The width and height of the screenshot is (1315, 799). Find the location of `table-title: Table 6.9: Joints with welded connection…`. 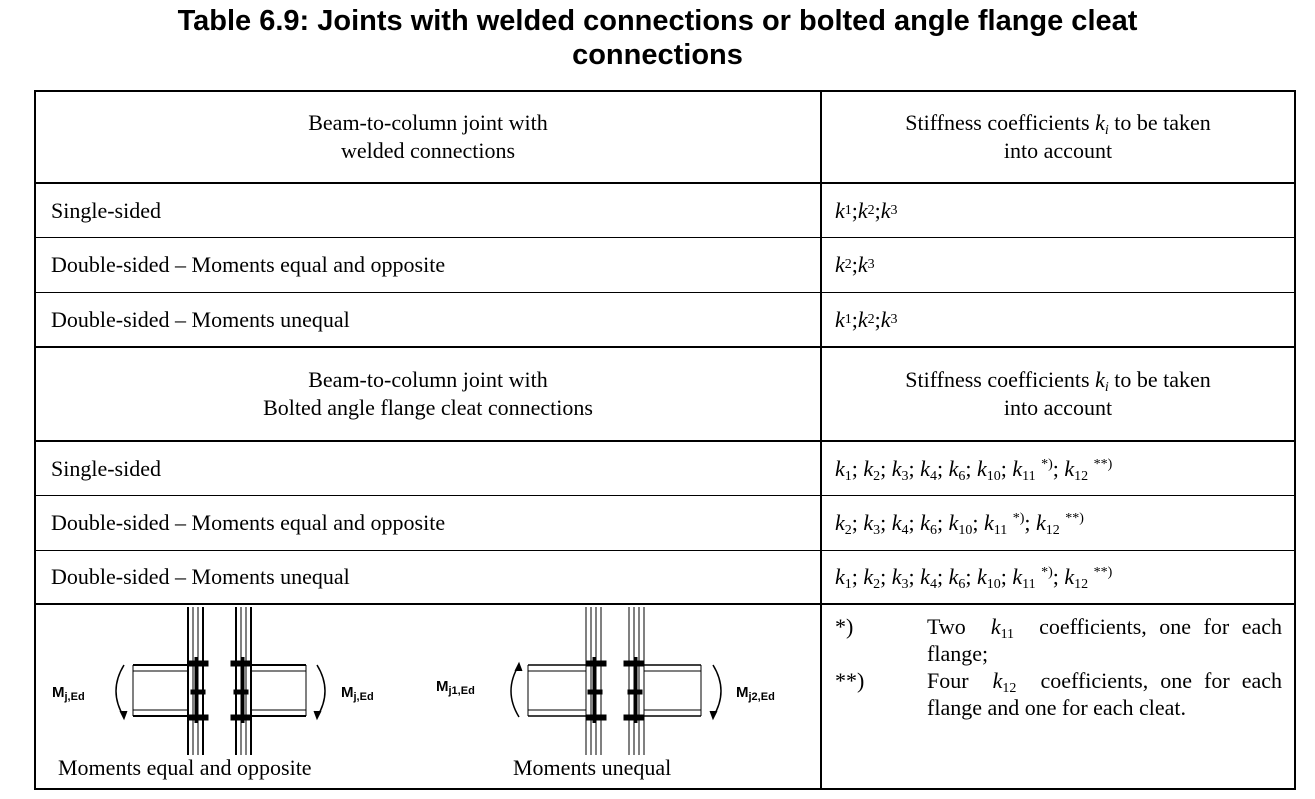

table-title: Table 6.9: Joints with welded connection… is located at coordinates (657, 36).